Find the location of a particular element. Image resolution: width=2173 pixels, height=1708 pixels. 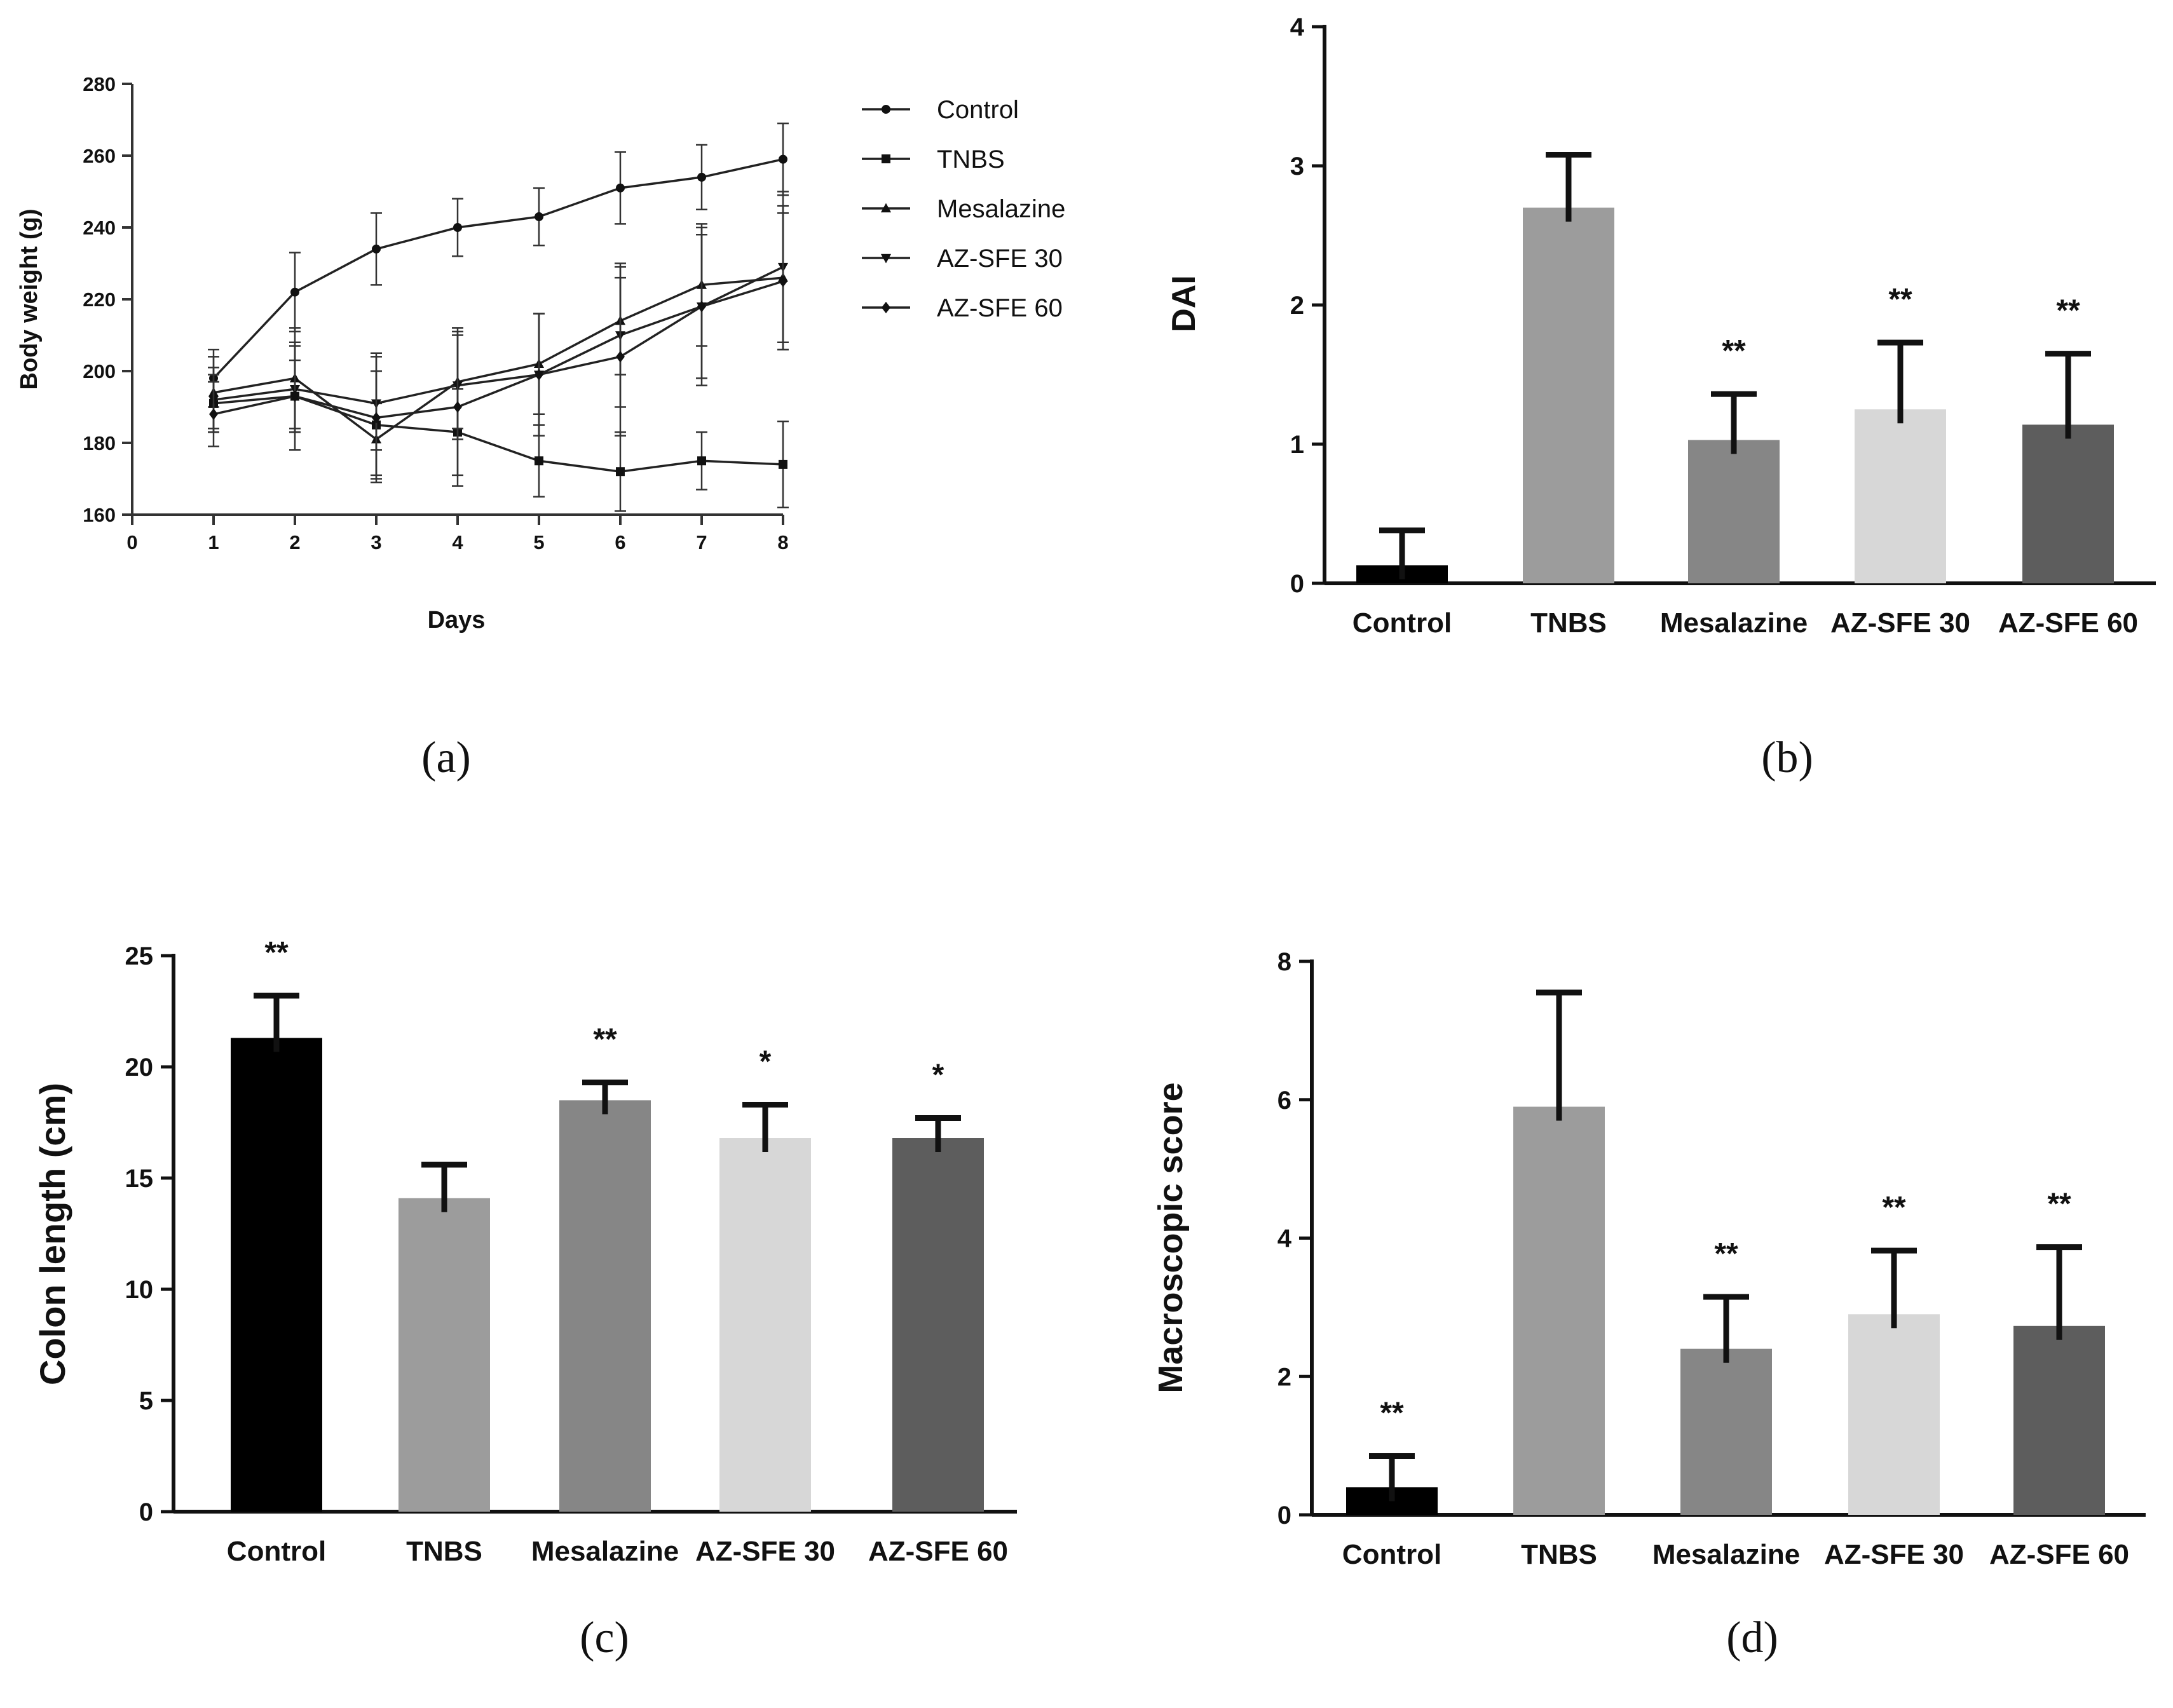

legend-label: AZ-SFE 60 is located at coordinates (1000, 308).